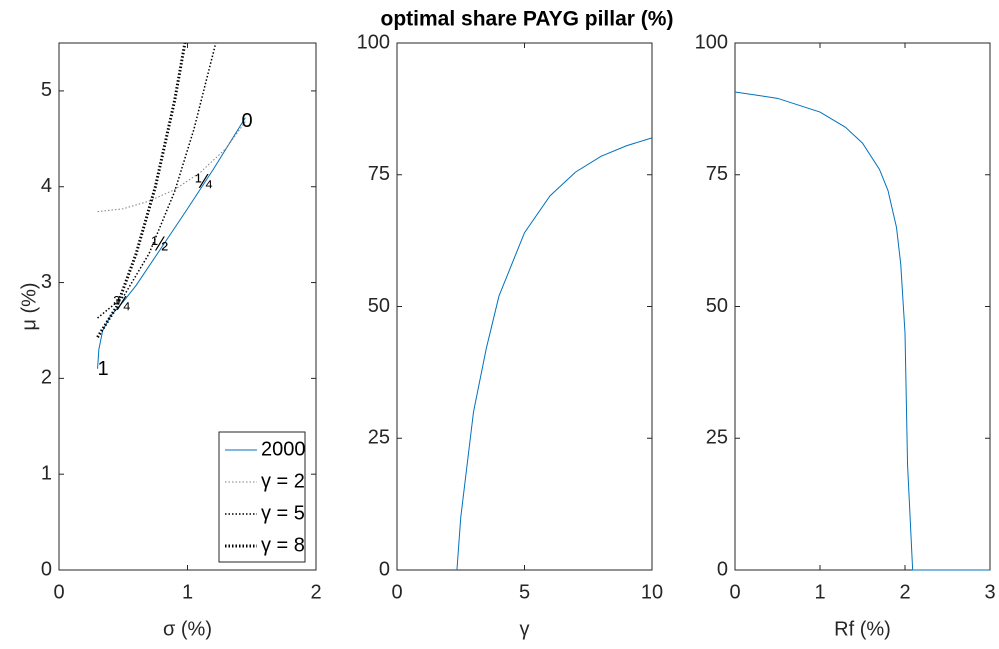  Describe the element at coordinates (46, 378) in the screenshot. I see `y-tick-label: 2` at that location.